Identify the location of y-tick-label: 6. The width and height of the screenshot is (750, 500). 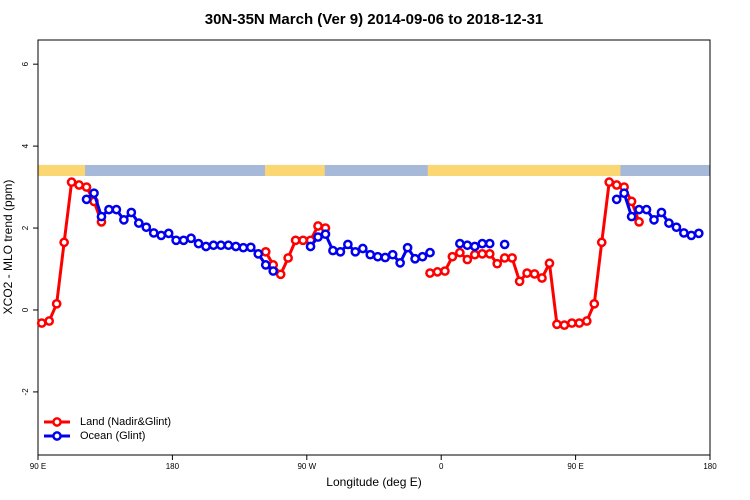
(25, 63).